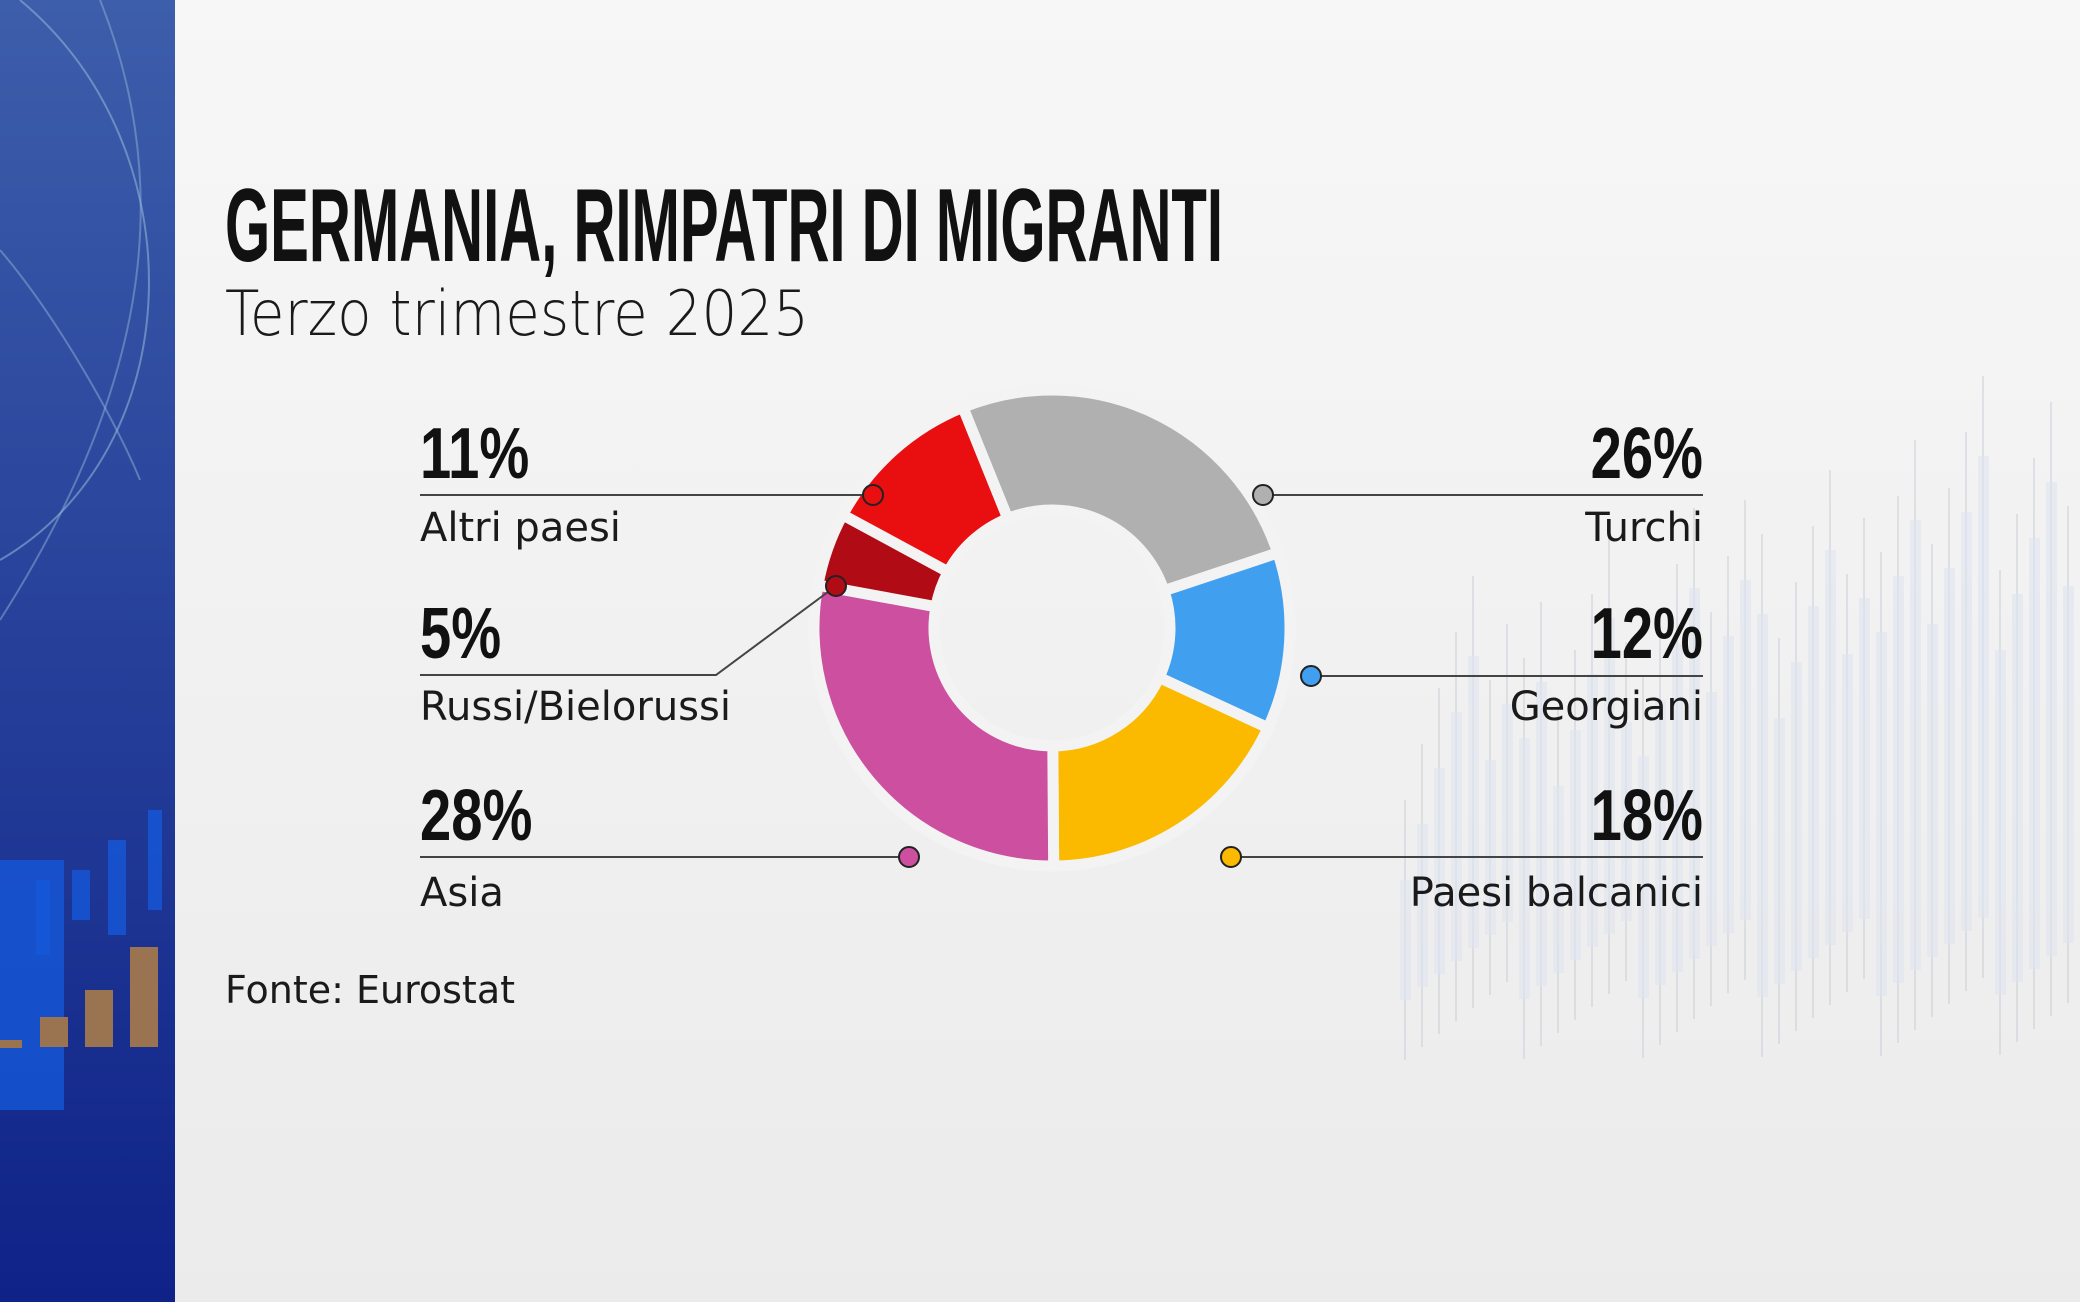 This screenshot has width=2080, height=1302. What do you see at coordinates (1647, 815) in the screenshot?
I see `slice-value-label: 18%` at bounding box center [1647, 815].